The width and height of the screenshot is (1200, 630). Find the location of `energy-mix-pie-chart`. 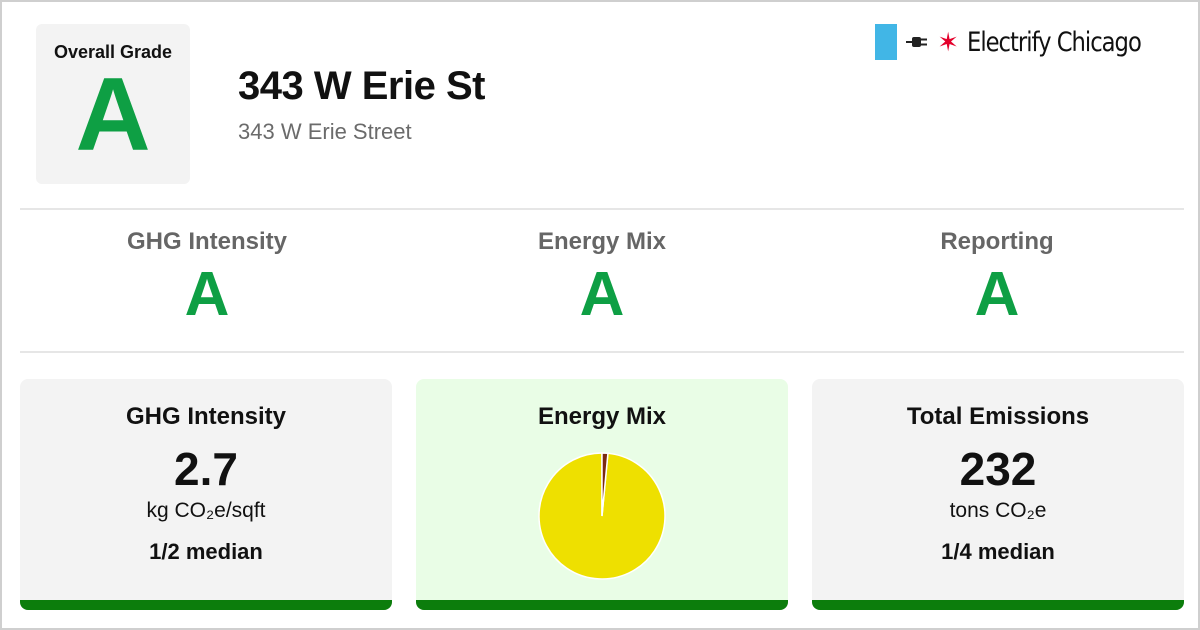

energy-mix-pie-chart is located at coordinates (602, 516).